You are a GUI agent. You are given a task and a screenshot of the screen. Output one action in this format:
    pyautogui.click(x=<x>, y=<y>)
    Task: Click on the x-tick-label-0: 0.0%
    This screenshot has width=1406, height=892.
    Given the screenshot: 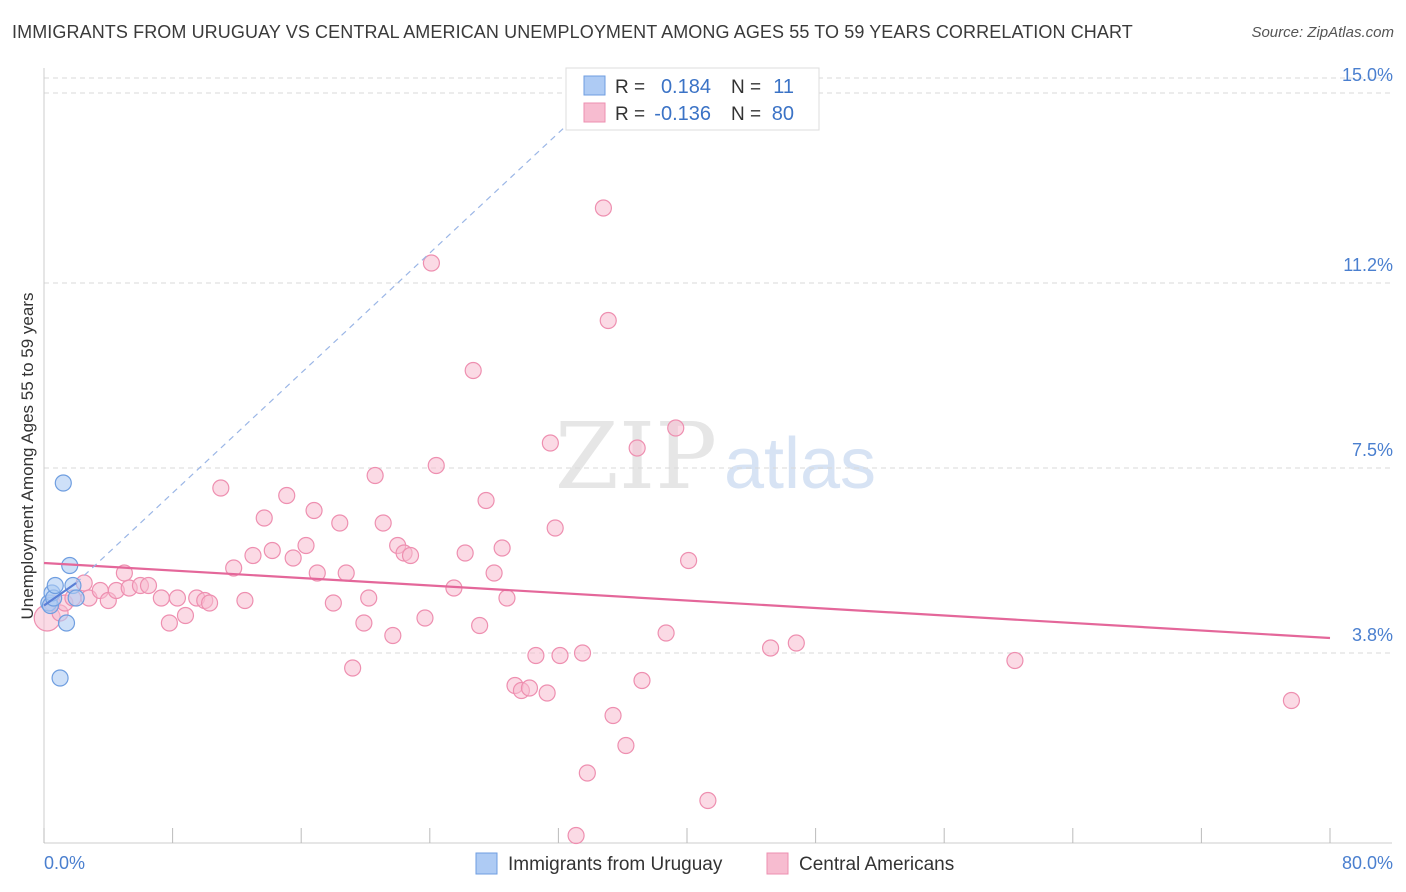 What is the action you would take?
    pyautogui.click(x=64, y=863)
    